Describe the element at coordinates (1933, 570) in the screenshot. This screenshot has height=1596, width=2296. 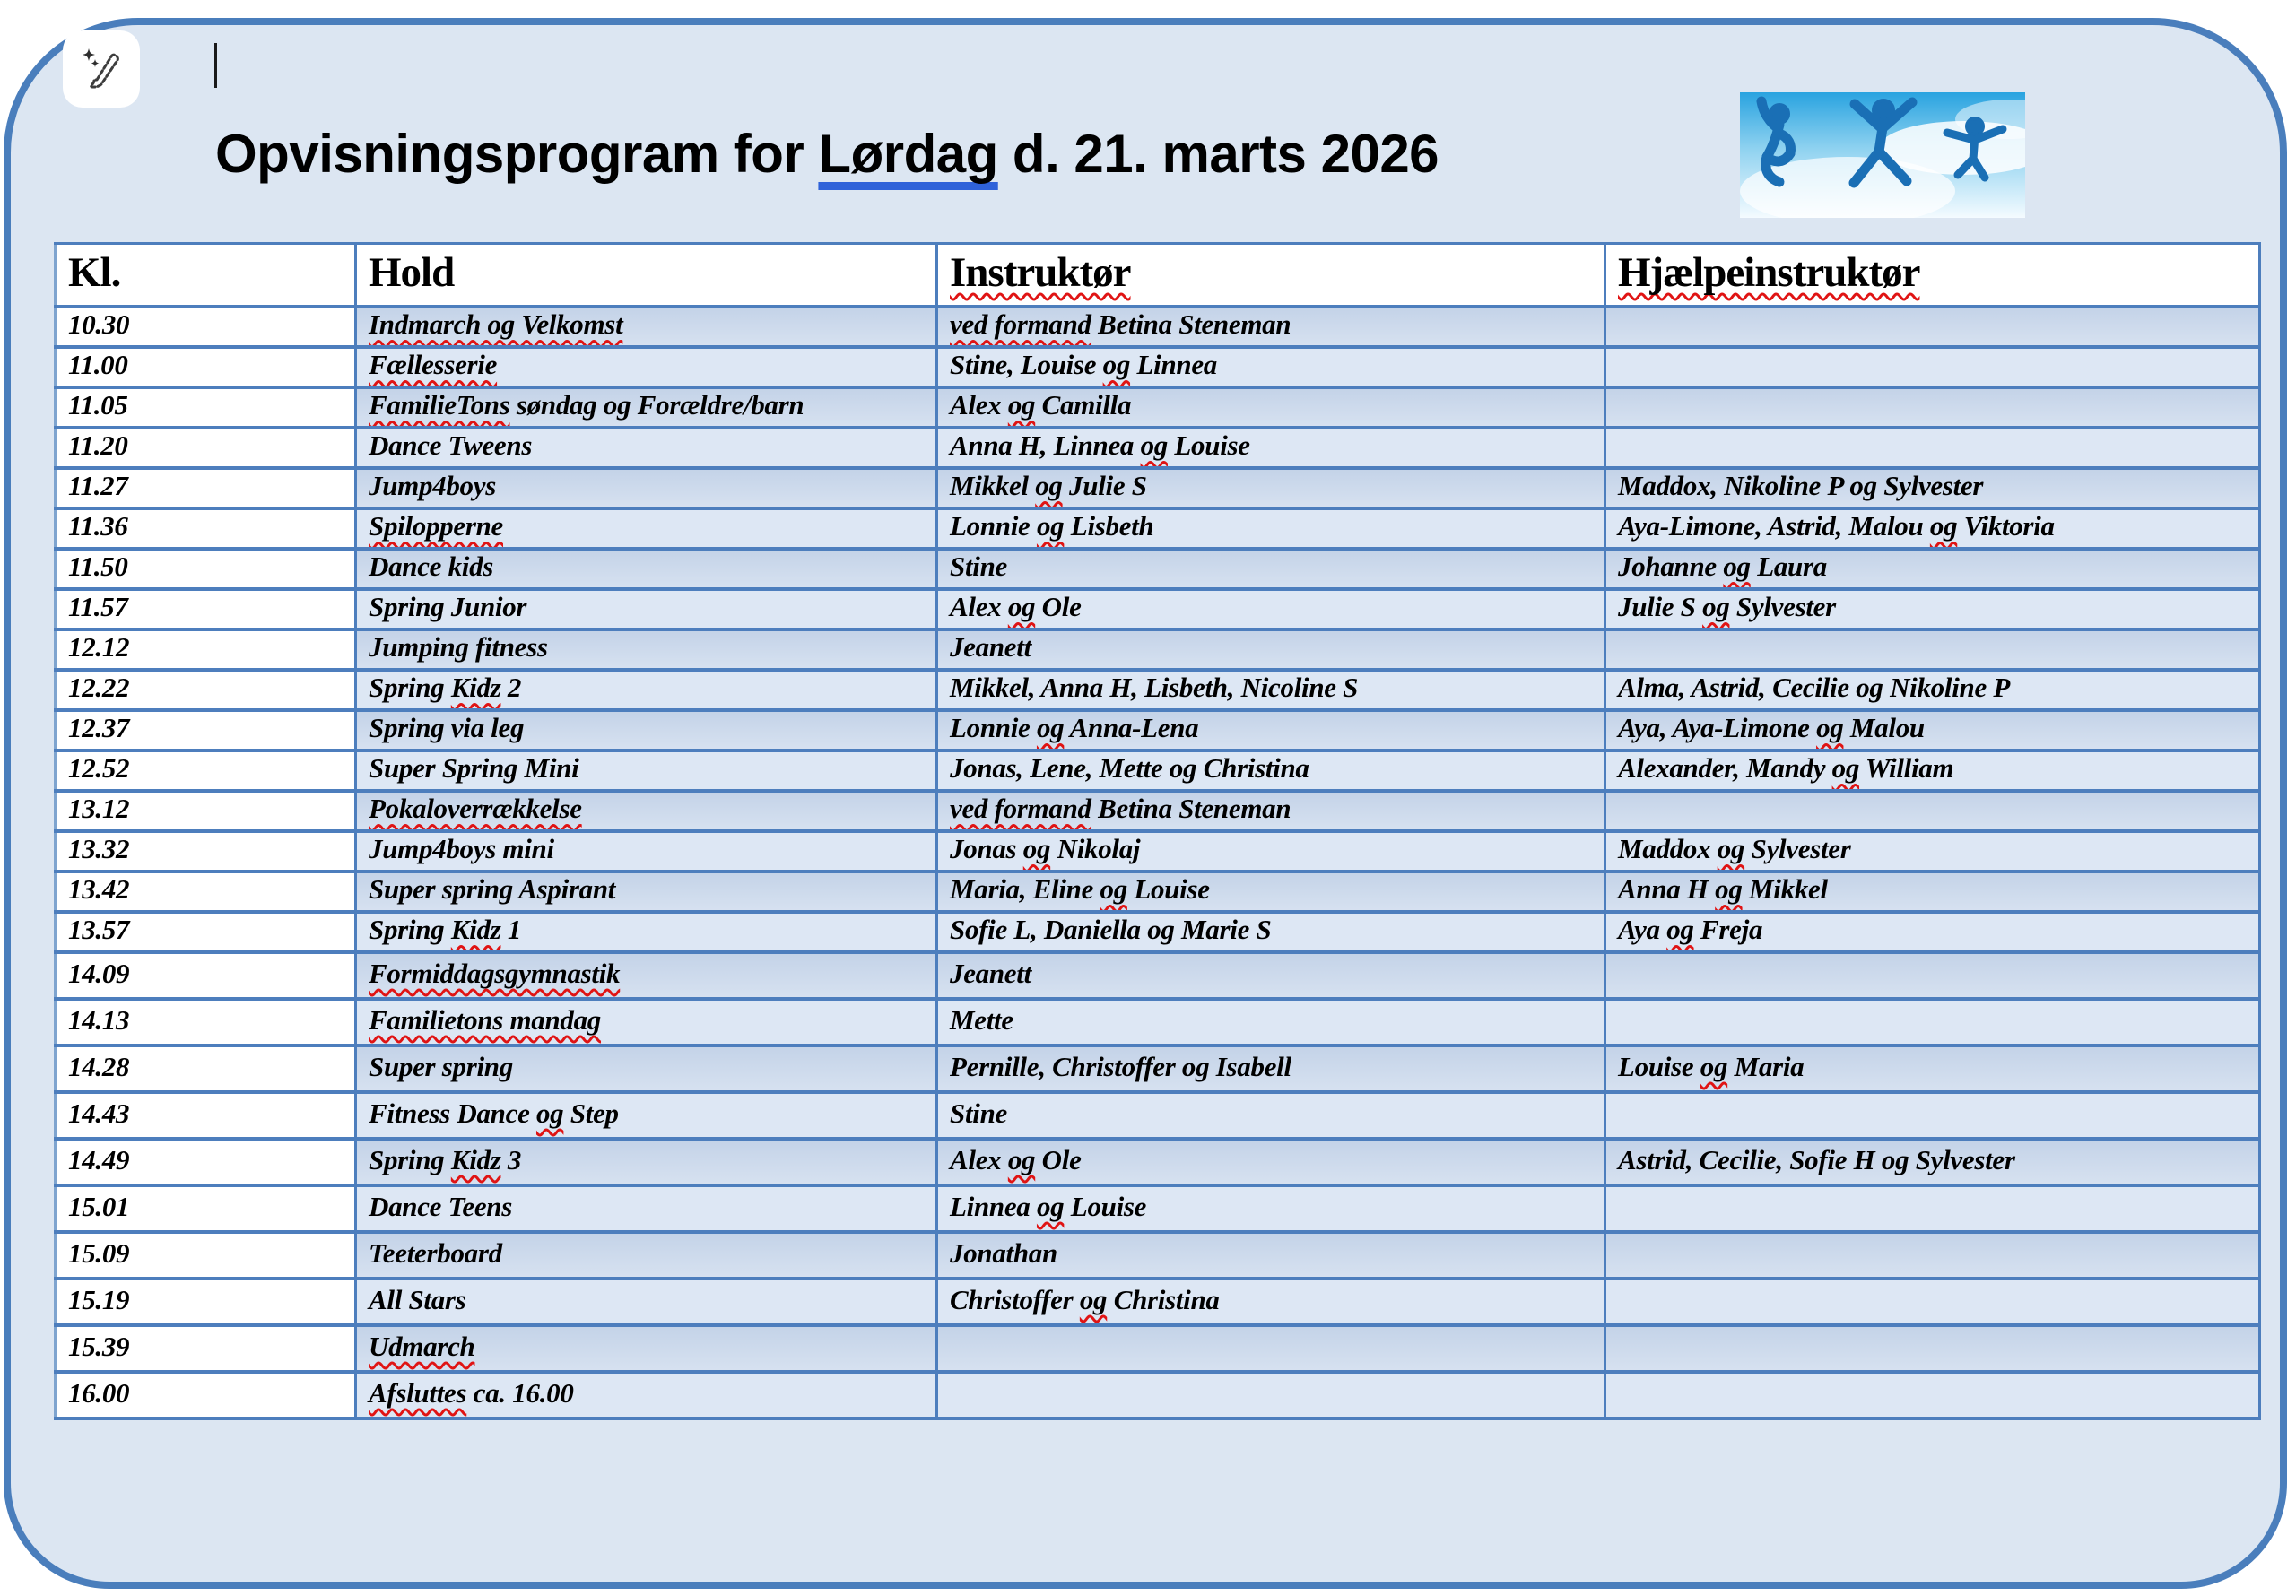
I see `helper-instructor-cell: Johanne og Laura` at that location.